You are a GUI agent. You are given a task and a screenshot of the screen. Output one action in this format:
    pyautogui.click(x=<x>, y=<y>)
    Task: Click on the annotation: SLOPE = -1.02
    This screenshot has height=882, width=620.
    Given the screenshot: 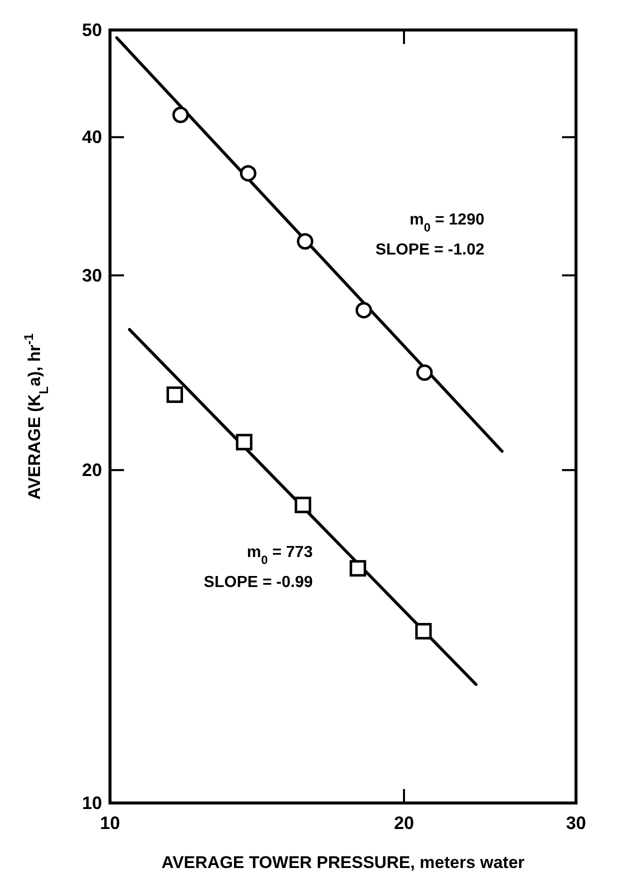 What is the action you would take?
    pyautogui.click(x=429, y=250)
    